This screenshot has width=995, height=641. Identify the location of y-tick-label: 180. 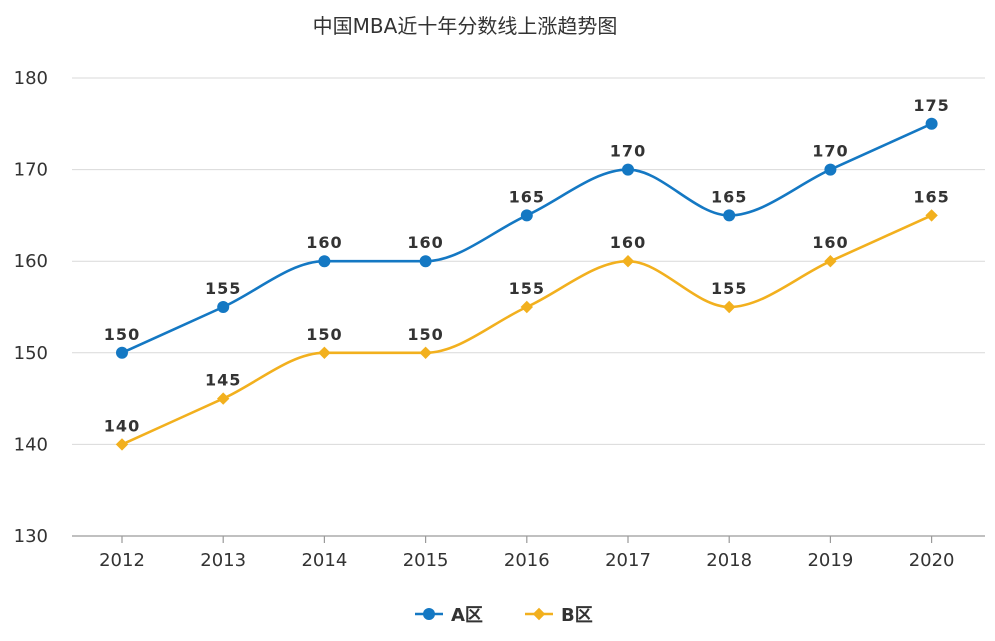
(31, 78).